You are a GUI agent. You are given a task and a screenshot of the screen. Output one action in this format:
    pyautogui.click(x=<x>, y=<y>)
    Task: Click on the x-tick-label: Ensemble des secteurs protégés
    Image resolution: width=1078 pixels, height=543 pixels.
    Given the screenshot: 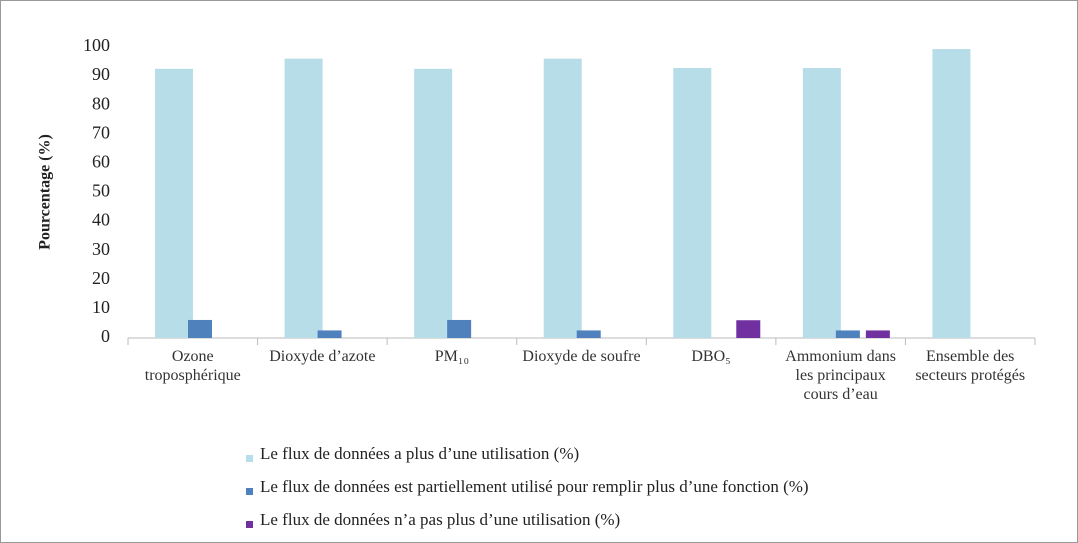 What is the action you would take?
    pyautogui.click(x=970, y=366)
    